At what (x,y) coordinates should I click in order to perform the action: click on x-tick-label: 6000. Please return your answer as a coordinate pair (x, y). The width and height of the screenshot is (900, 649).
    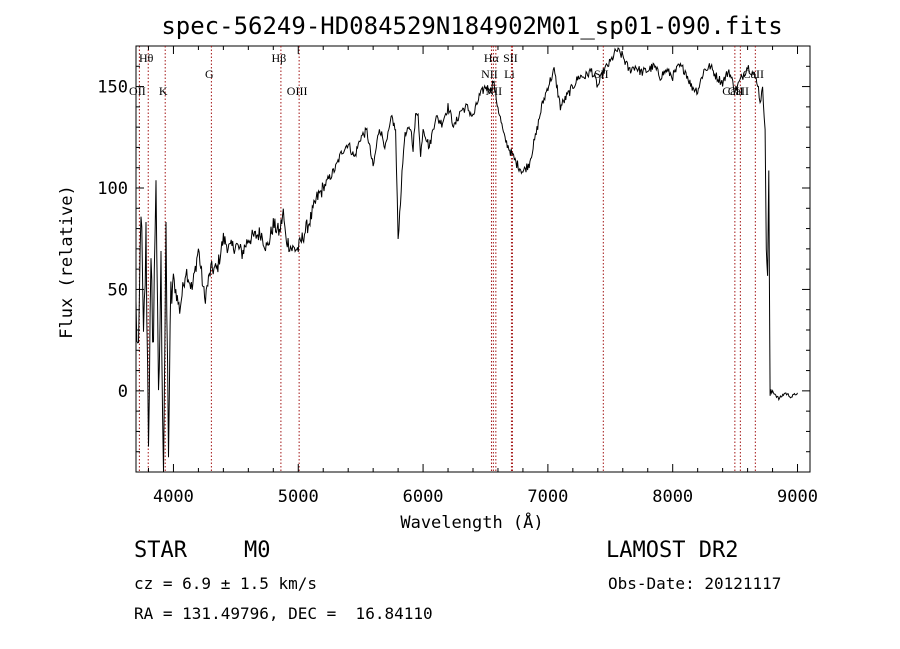
    Looking at the image, I should click on (423, 497).